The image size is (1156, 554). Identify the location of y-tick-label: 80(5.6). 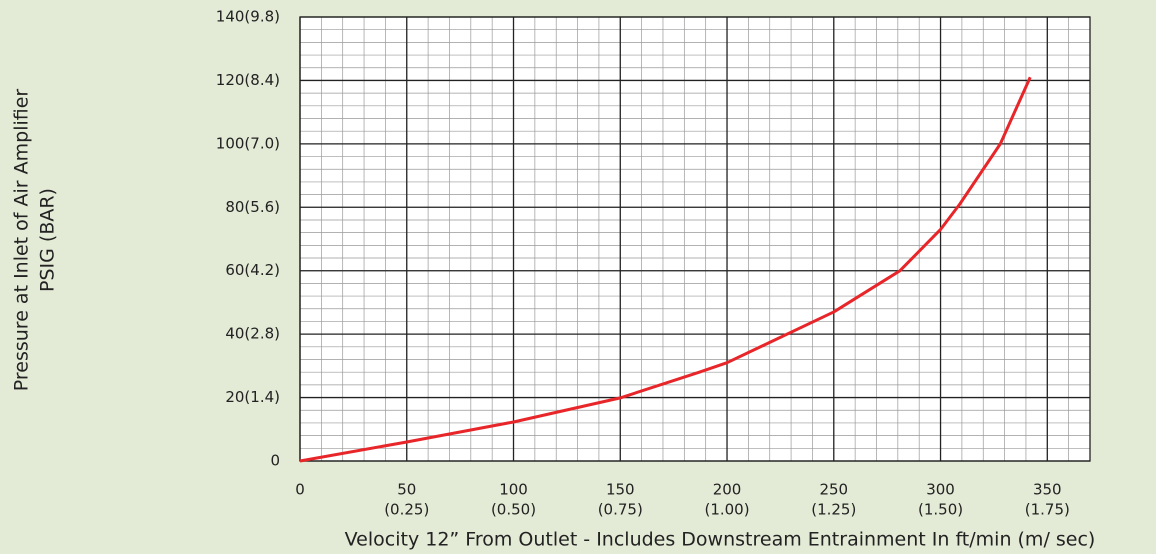
(252, 207).